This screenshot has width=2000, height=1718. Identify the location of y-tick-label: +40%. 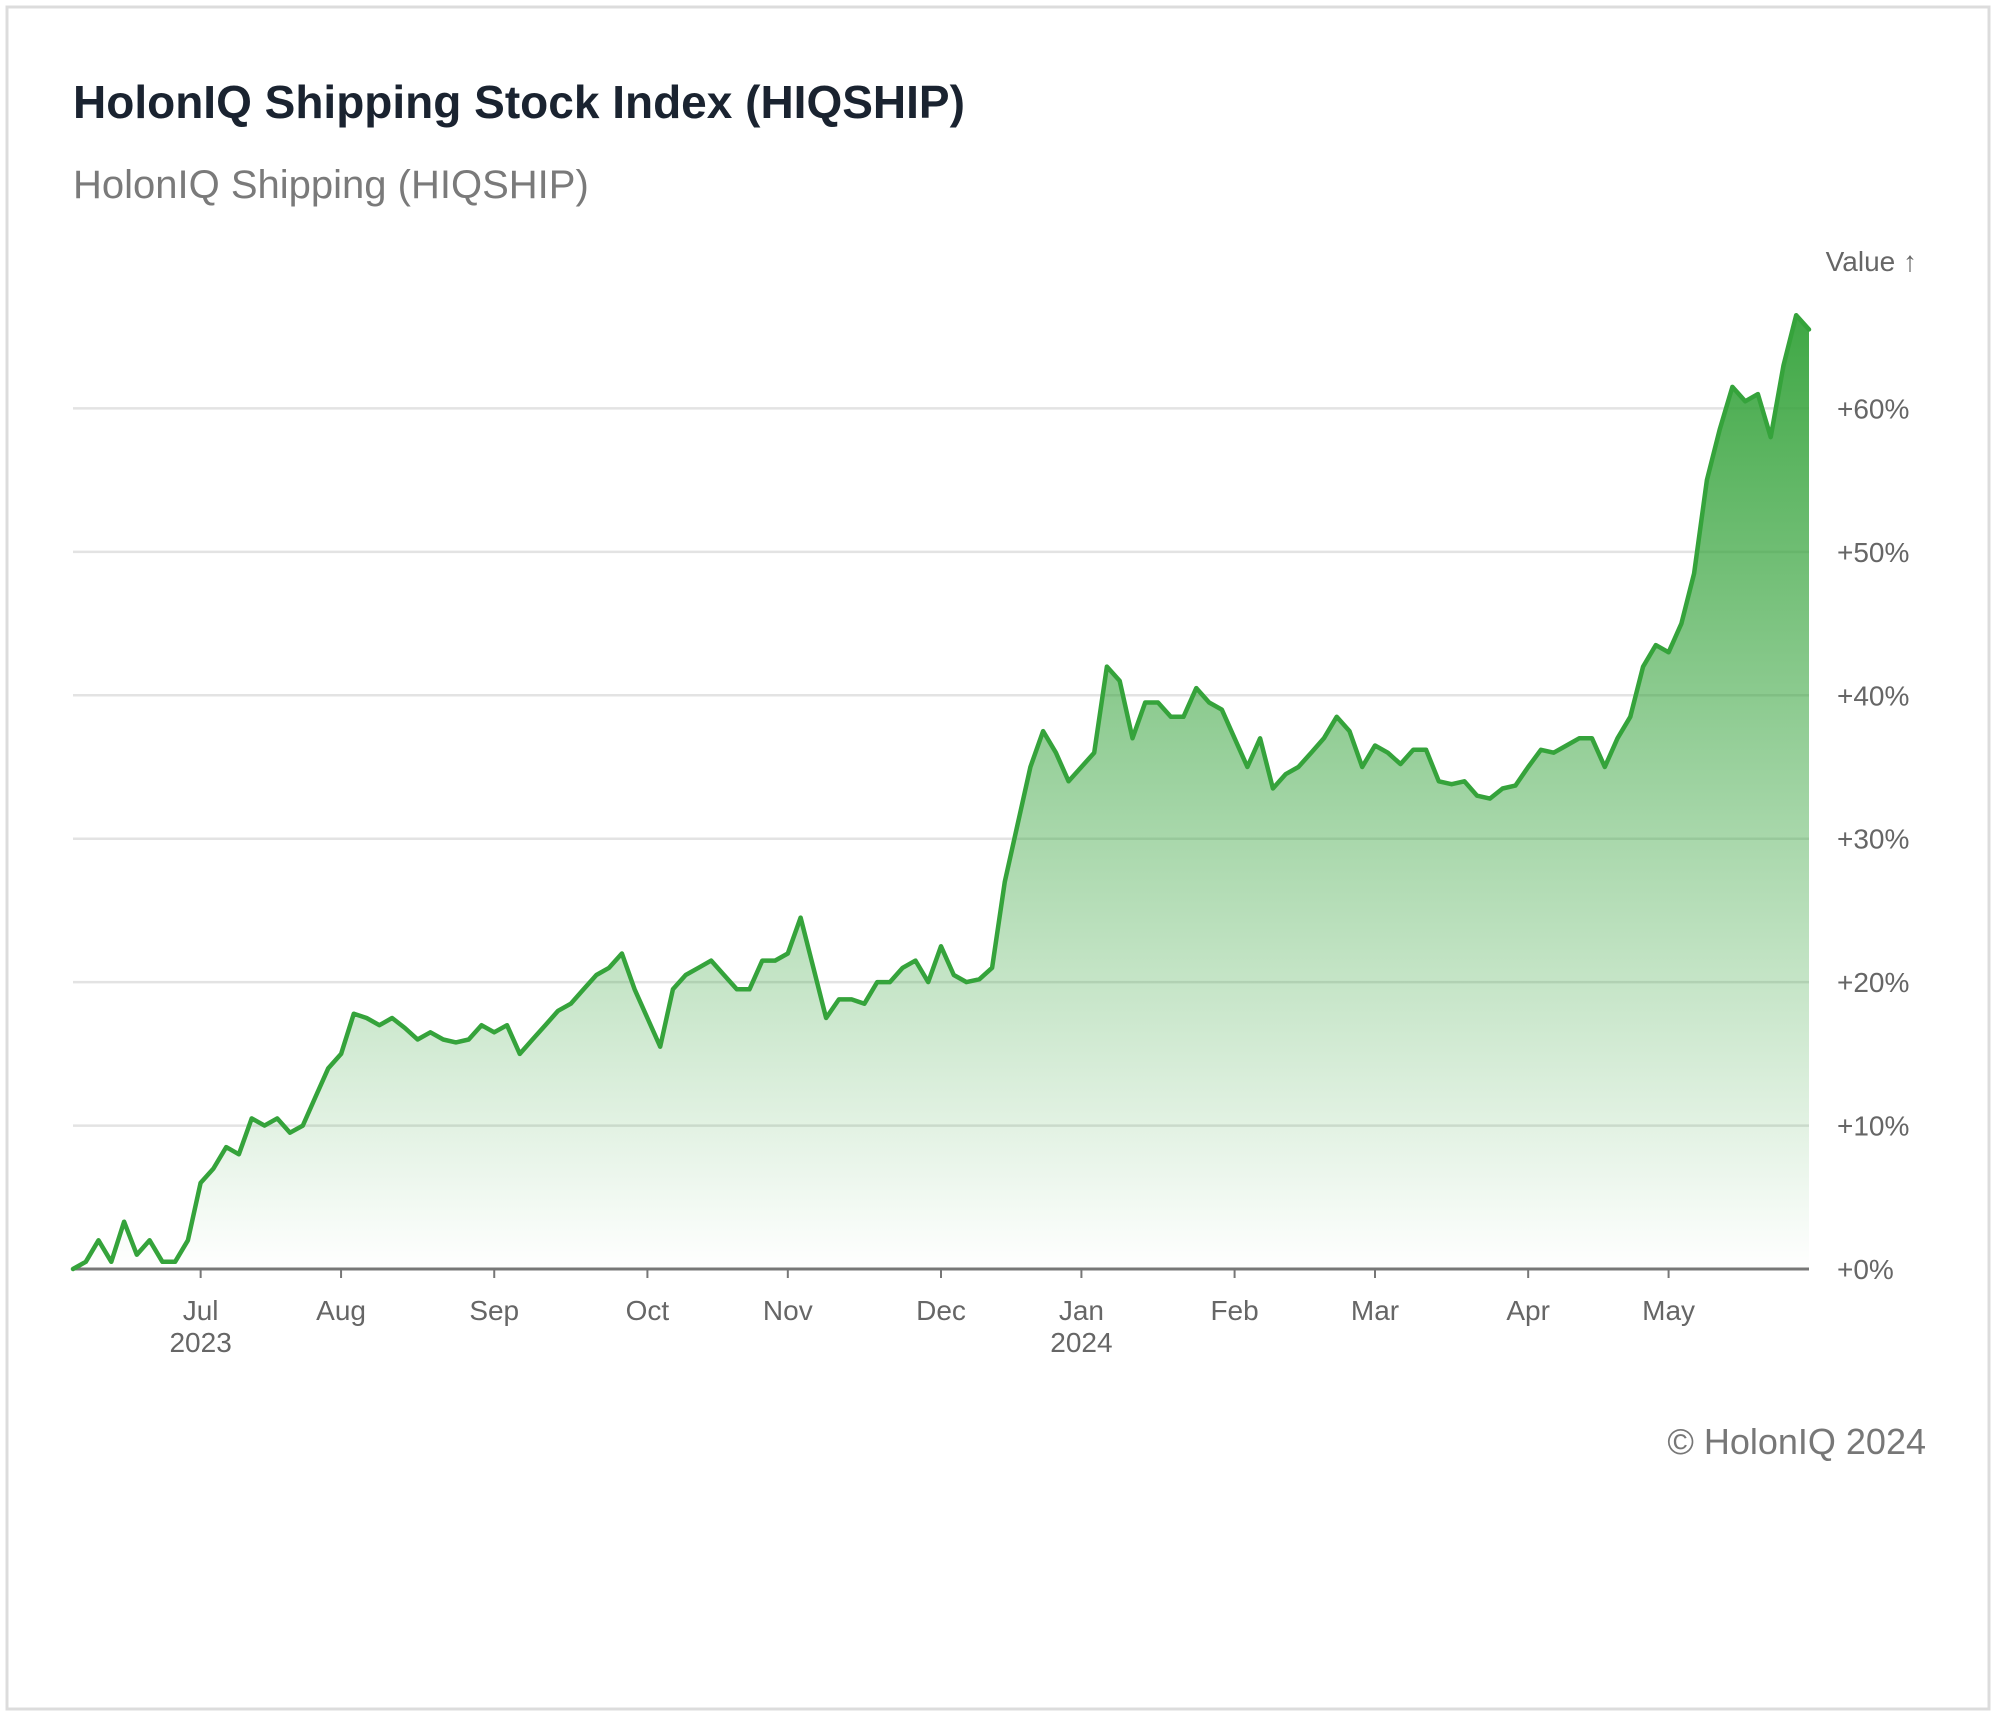
(1873, 695).